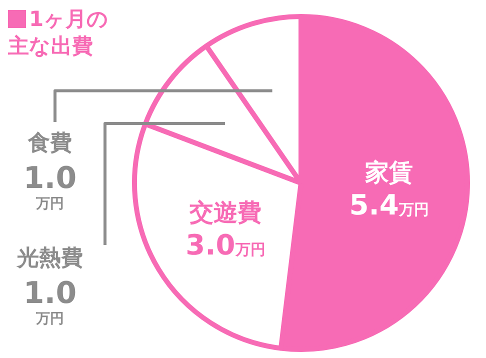 The height and width of the screenshot is (358, 486). I want to click on data-label: 5.4万円, so click(389, 205).